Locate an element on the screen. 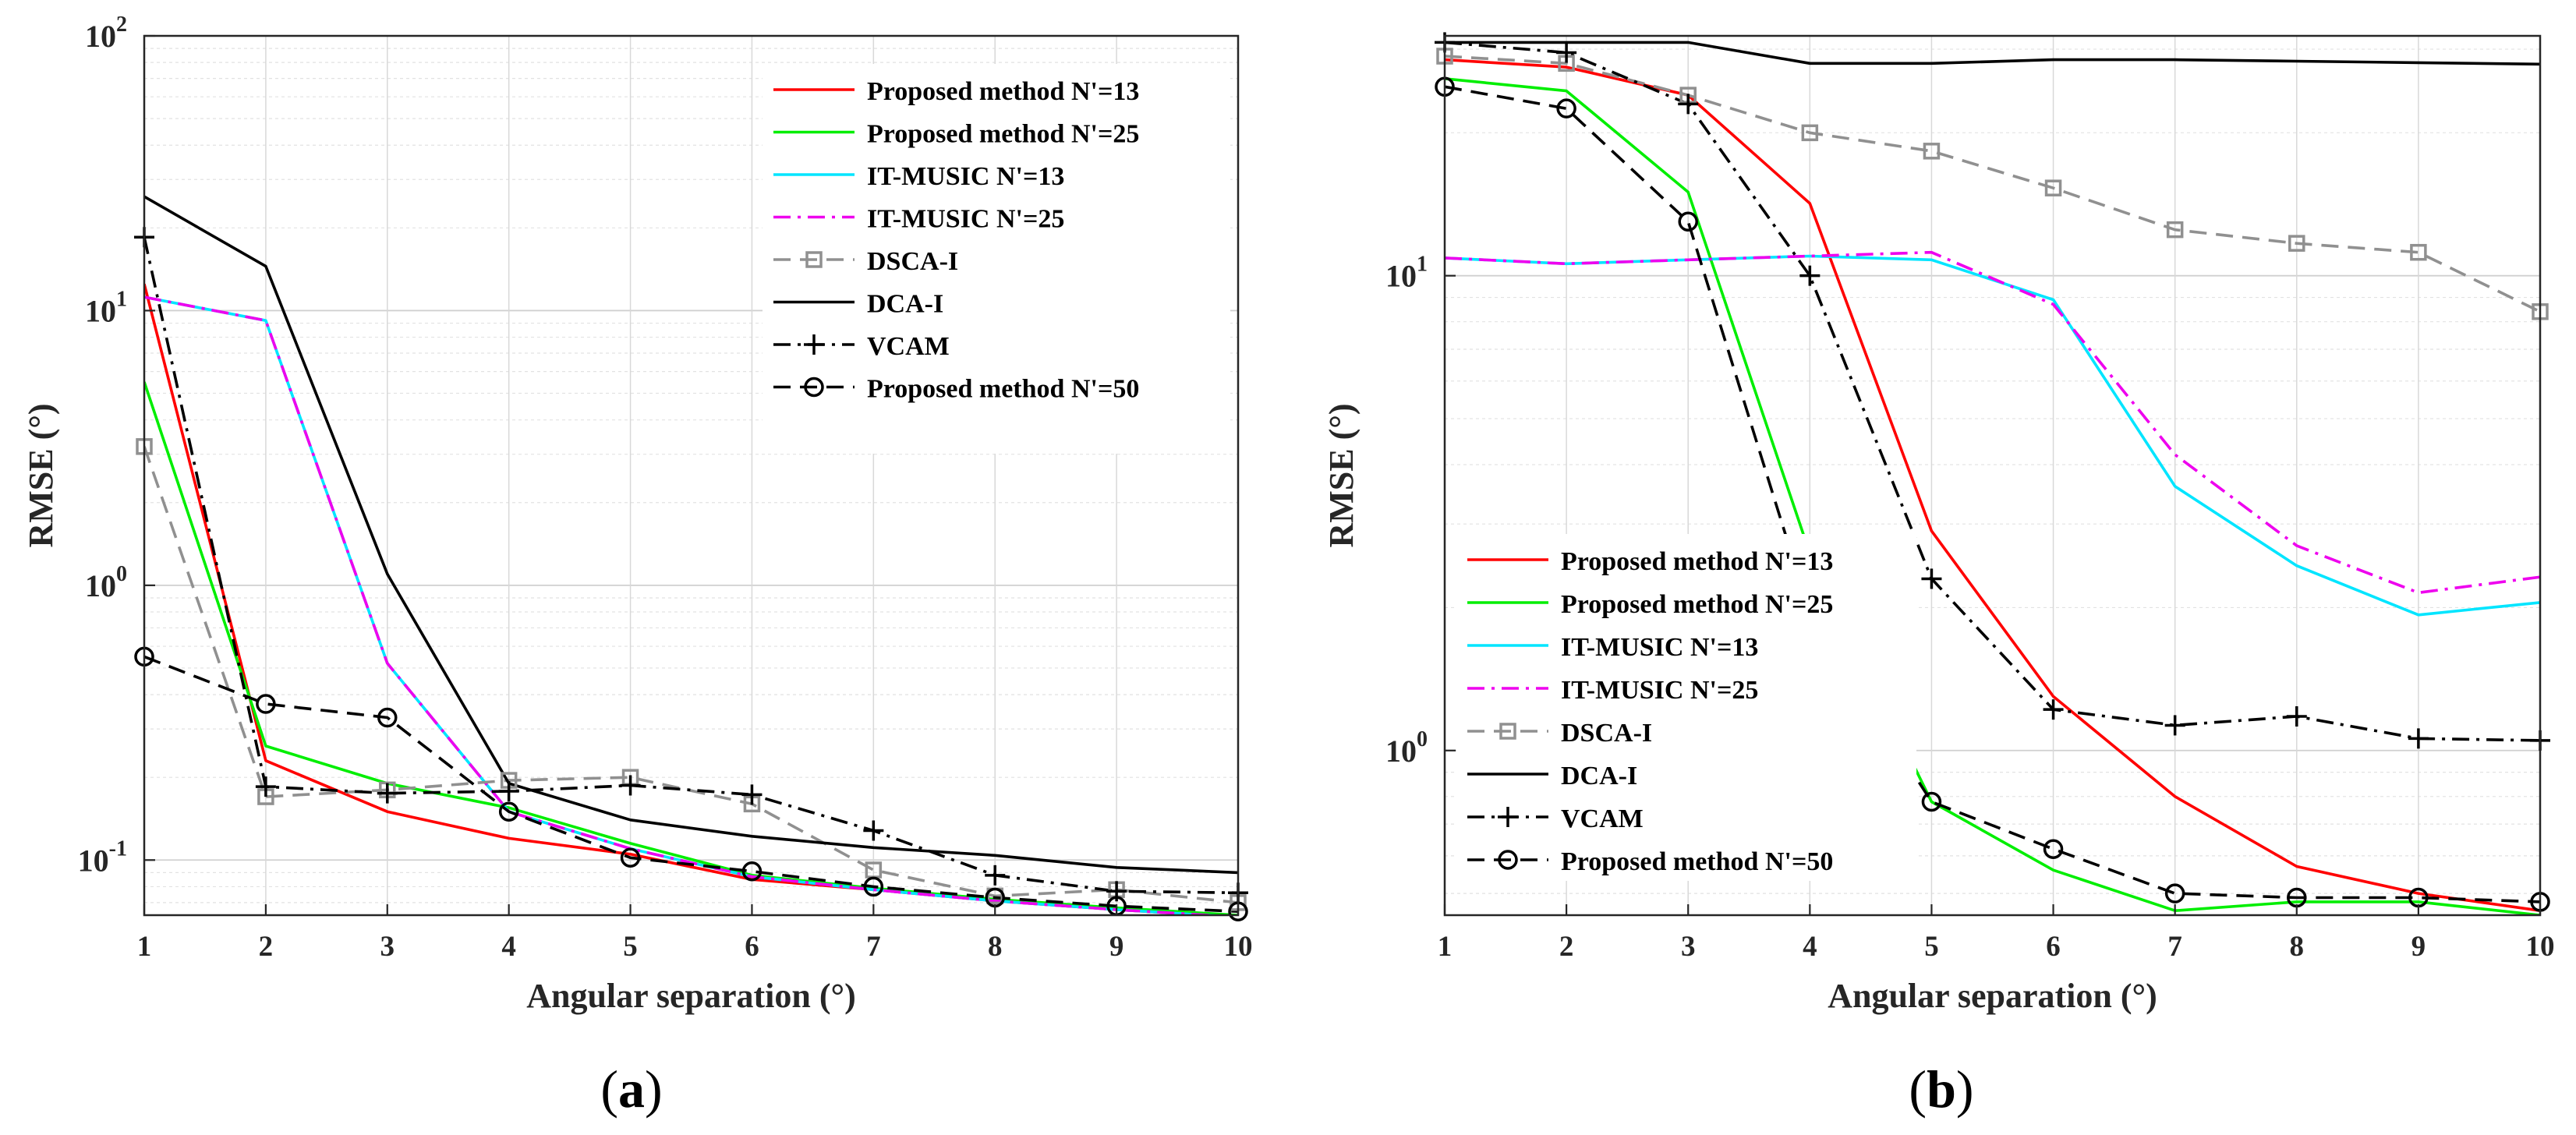 This screenshot has width=2576, height=1135. x-tick-label: 4 is located at coordinates (508, 947).